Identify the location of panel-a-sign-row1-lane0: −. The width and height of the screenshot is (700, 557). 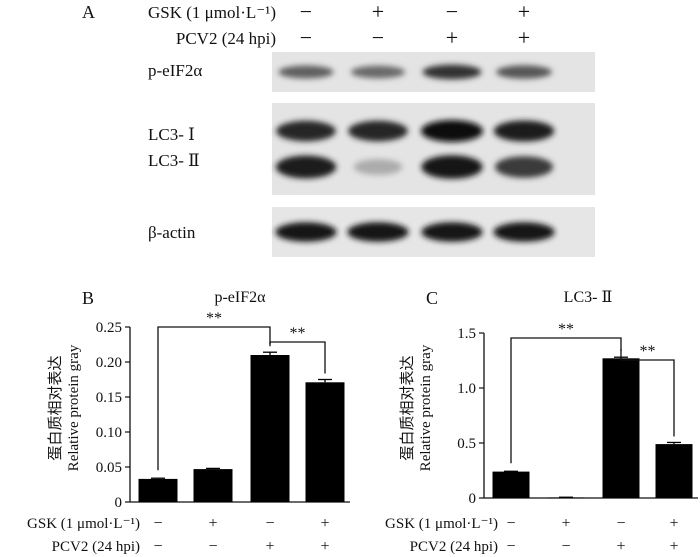
(306, 37).